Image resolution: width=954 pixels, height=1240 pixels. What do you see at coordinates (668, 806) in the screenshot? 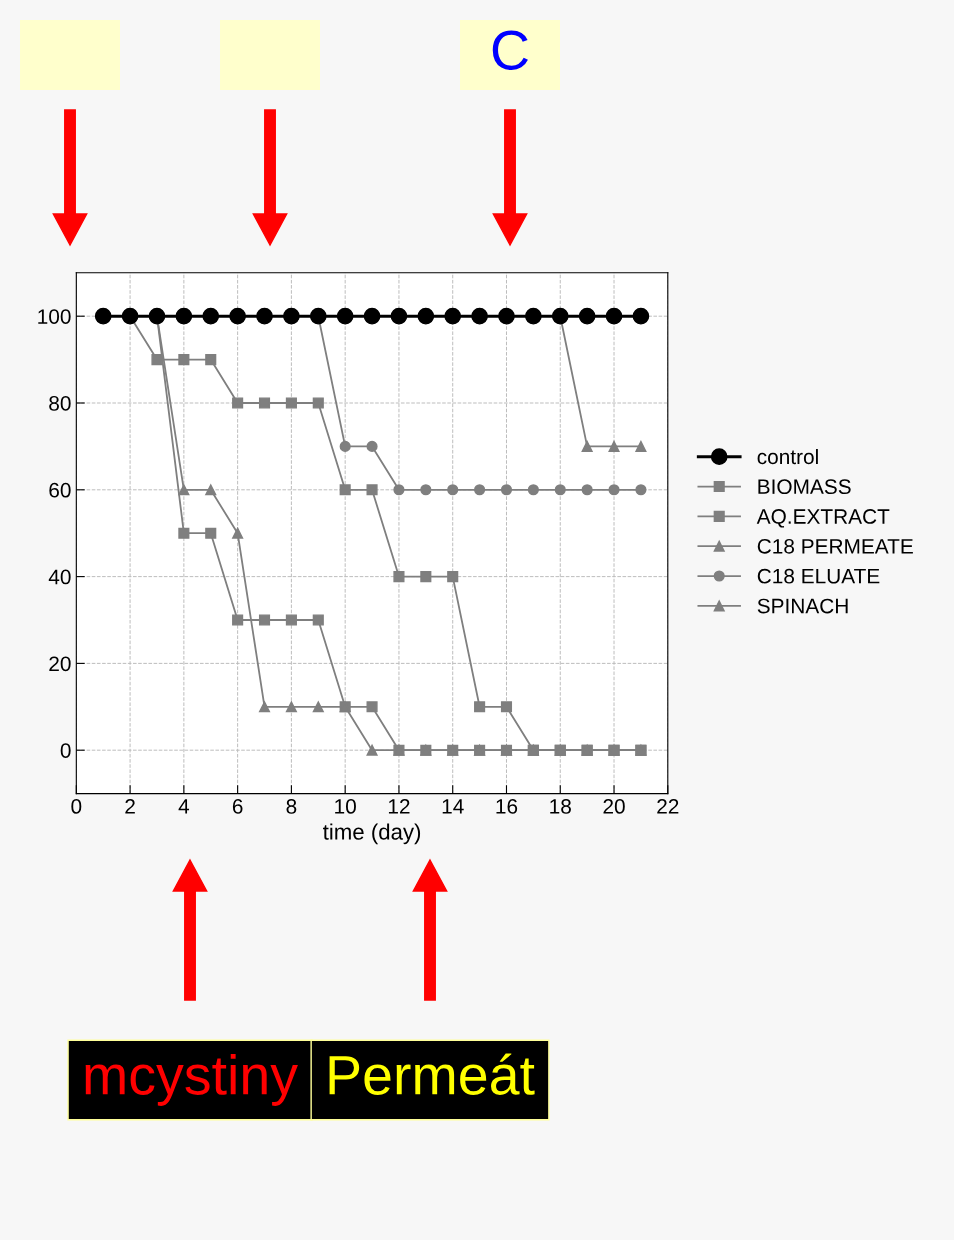
I see `x-tick-label: 22` at bounding box center [668, 806].